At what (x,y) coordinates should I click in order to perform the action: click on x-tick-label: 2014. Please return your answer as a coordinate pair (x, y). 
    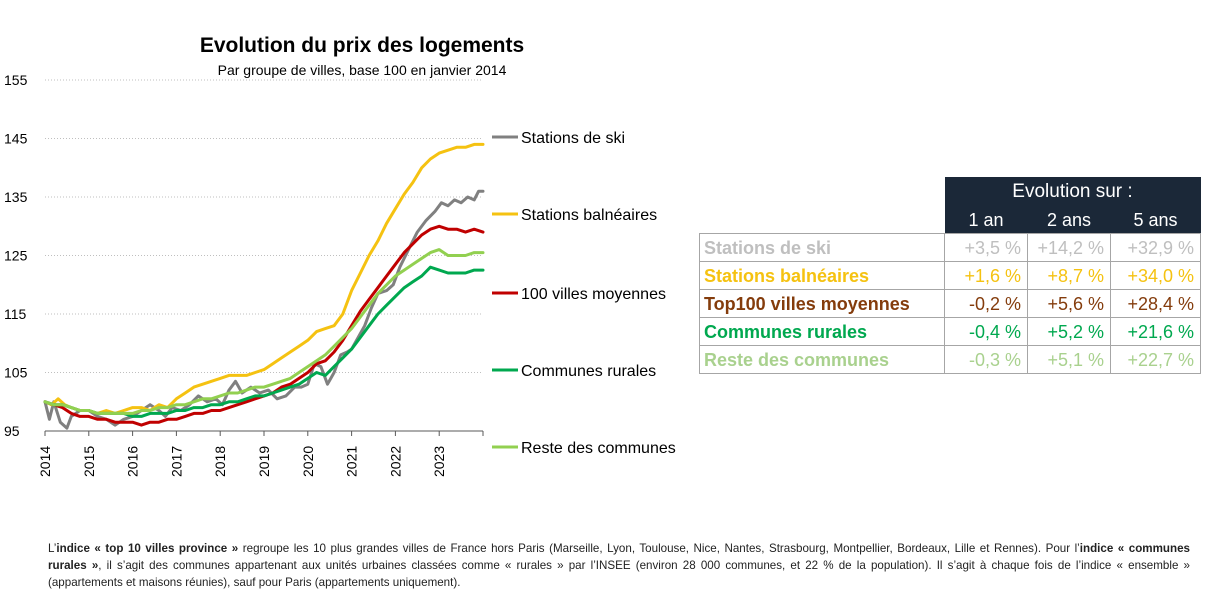
    Looking at the image, I should click on (45, 461).